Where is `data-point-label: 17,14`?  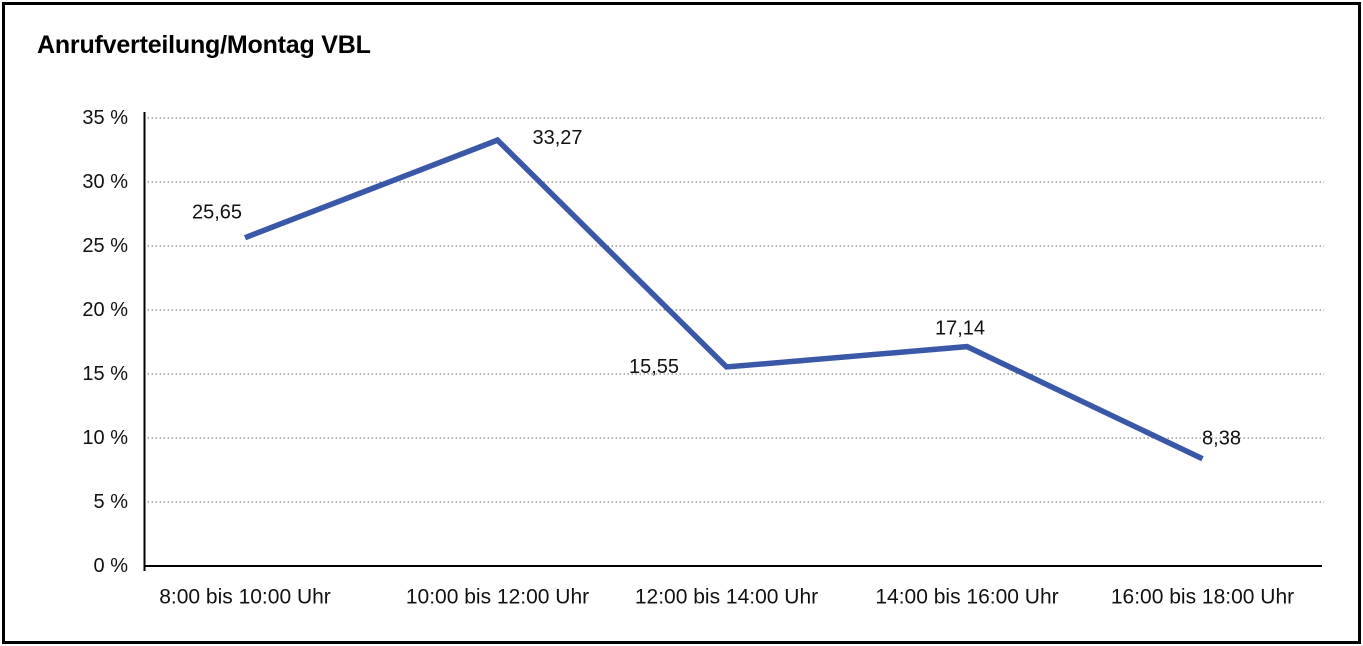 data-point-label: 17,14 is located at coordinates (960, 329).